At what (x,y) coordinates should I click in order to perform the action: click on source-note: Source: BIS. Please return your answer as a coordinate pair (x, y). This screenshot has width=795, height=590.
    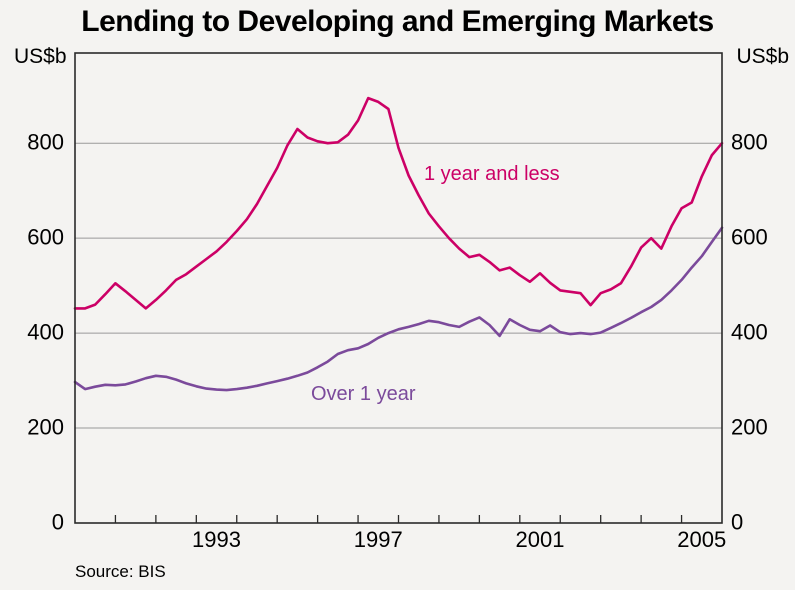
    Looking at the image, I should click on (120, 571).